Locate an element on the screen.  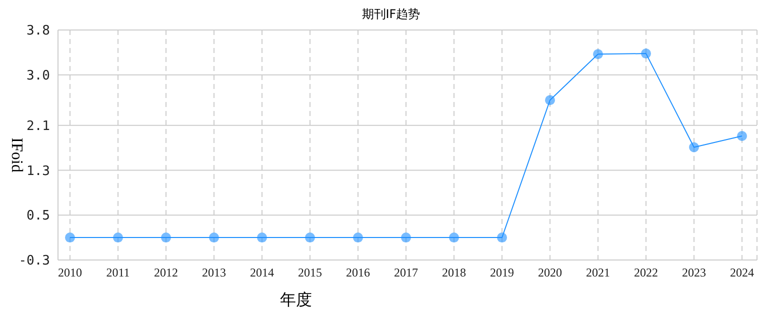
x-tick-label: 2019 is located at coordinates (502, 273).